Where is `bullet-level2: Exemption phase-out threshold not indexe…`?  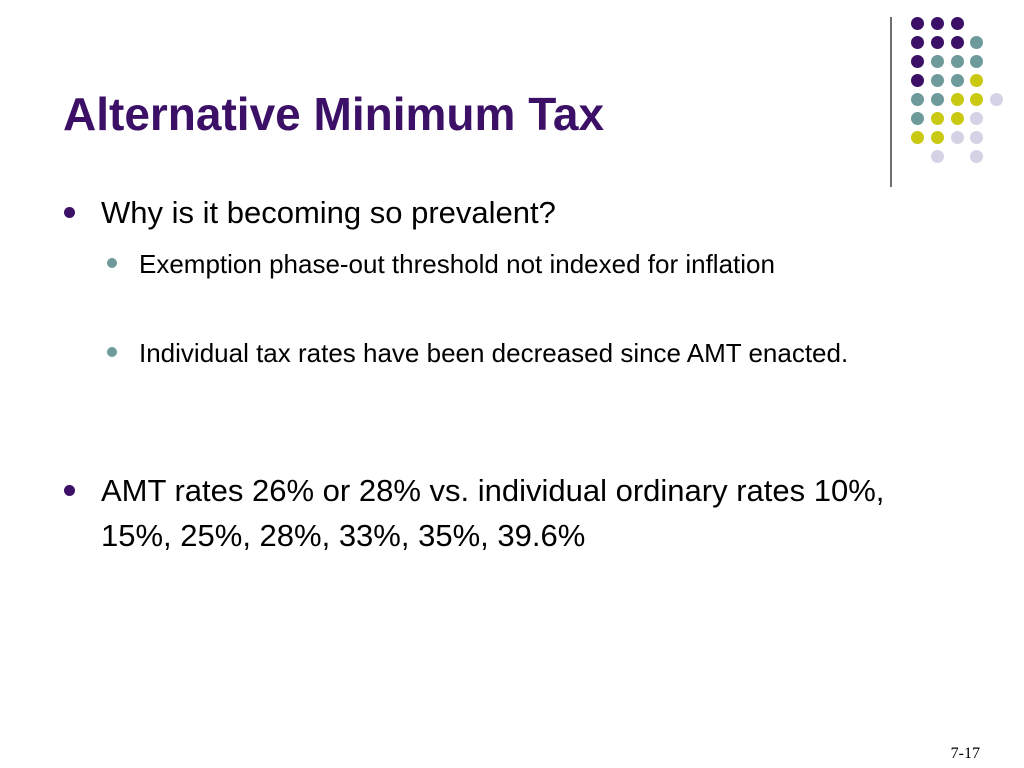 bullet-level2: Exemption phase-out threshold not indexe… is located at coordinates (523, 264).